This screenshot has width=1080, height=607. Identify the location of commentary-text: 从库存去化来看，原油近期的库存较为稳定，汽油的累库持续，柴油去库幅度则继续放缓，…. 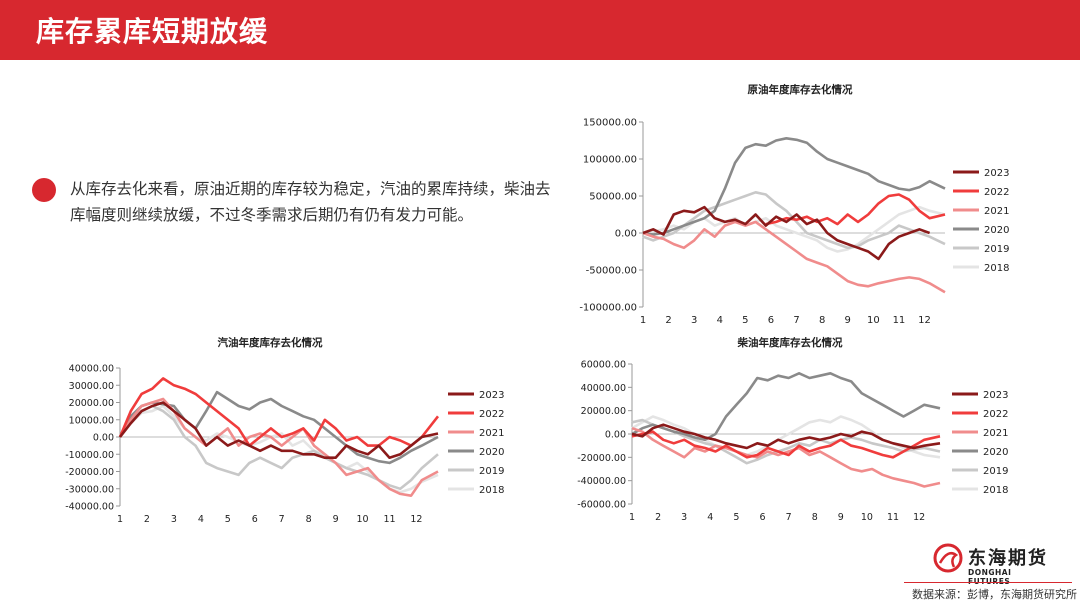
(310, 202).